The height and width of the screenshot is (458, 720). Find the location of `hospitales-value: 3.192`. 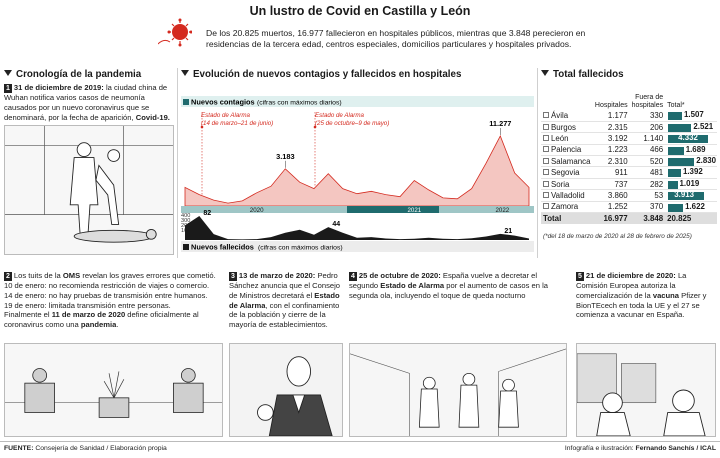

hospitales-value: 3.192 is located at coordinates (611, 138).